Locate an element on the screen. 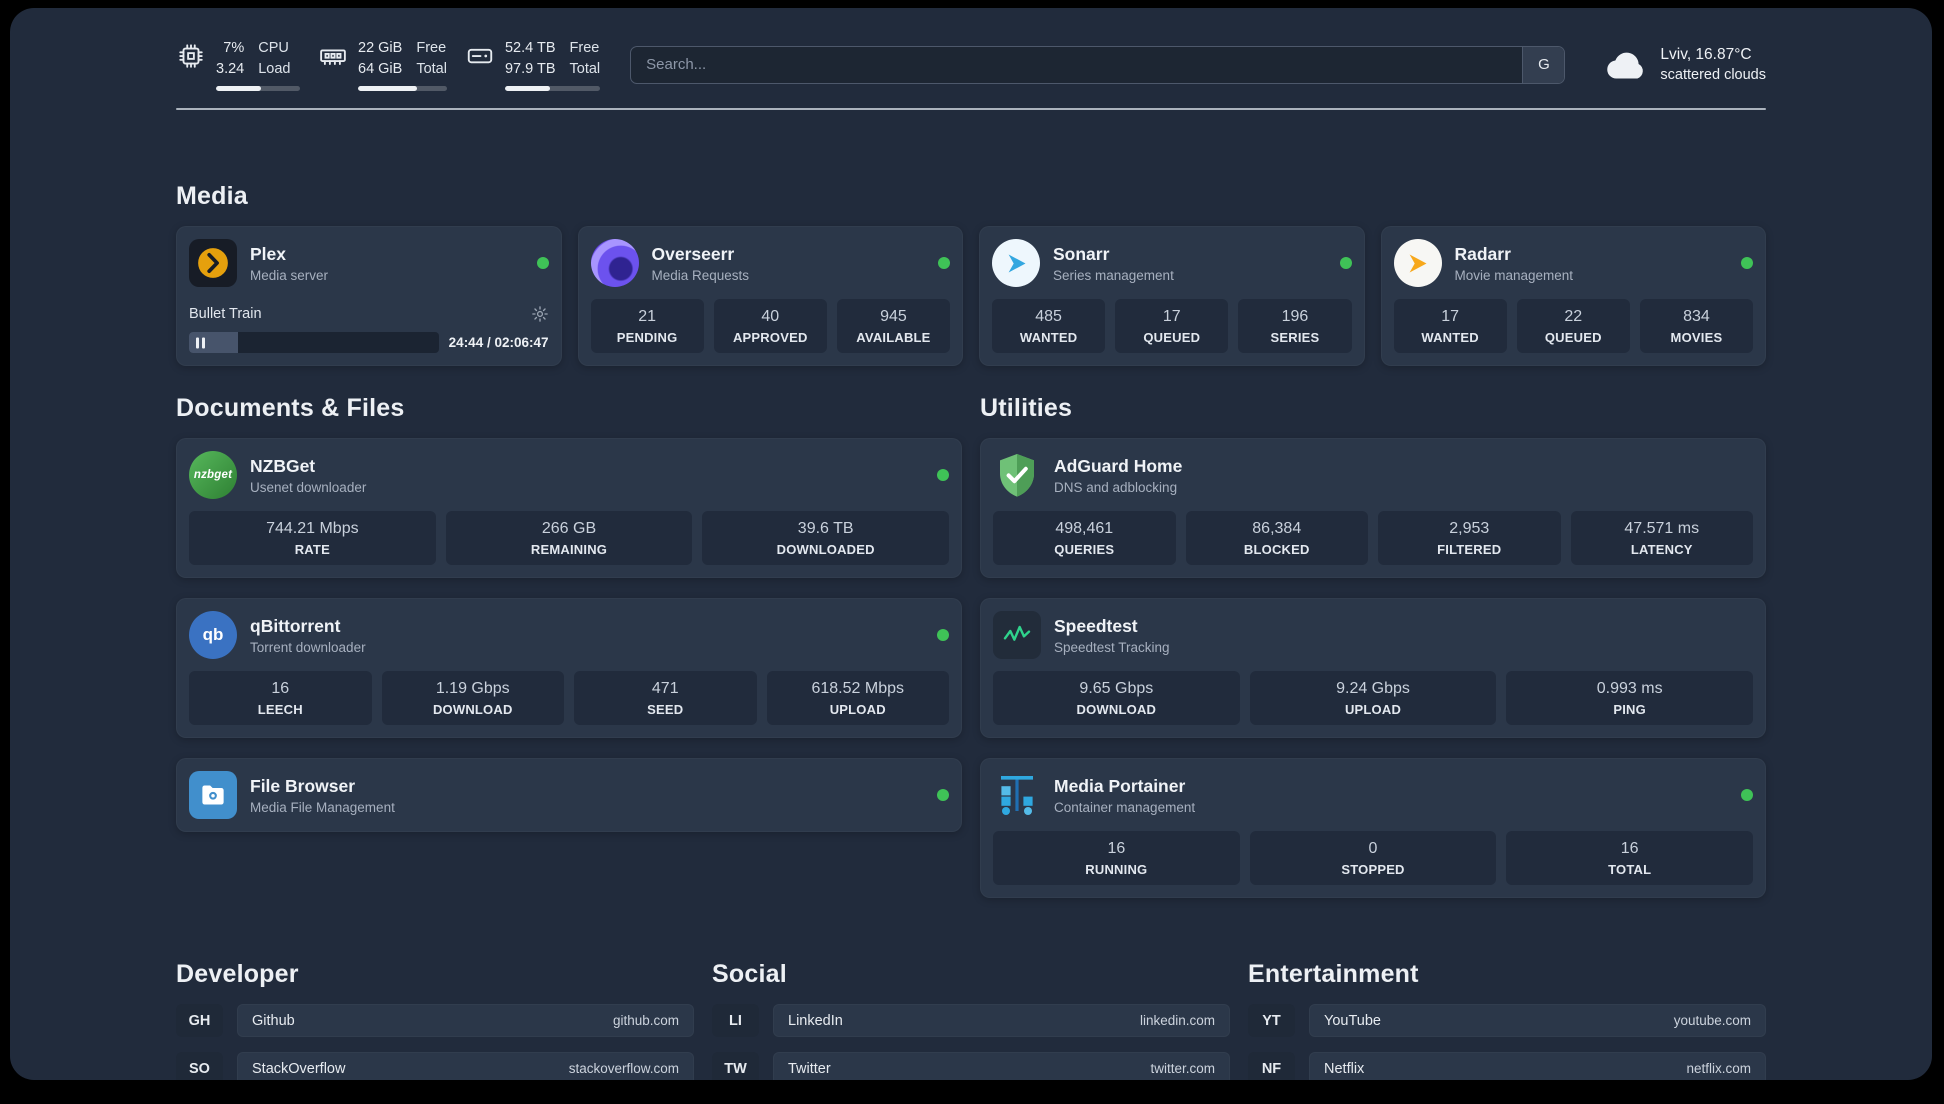  header-divider is located at coordinates (971, 109).